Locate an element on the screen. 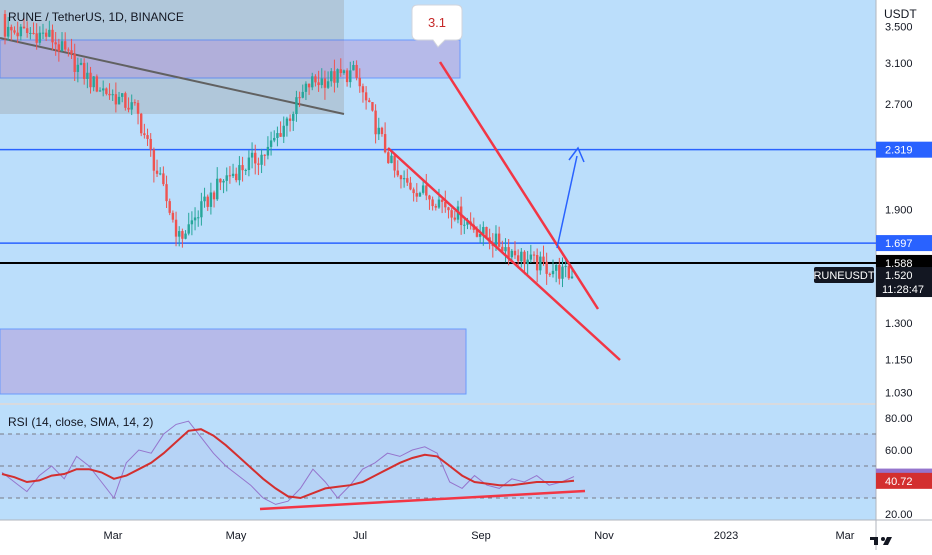 The image size is (932, 555). wedge-upper-line is located at coordinates (519, 185).